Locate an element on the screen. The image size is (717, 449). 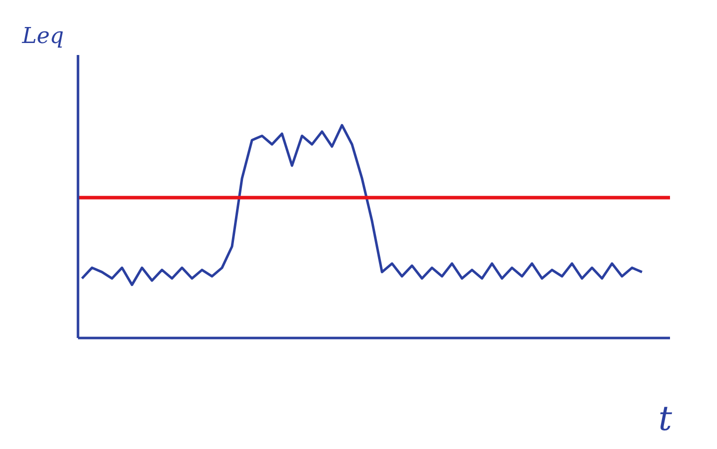
x-axis-title: t is located at coordinates (665, 419).